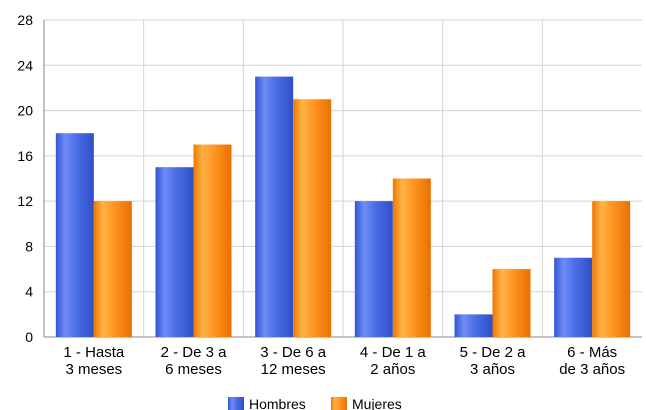  I want to click on y-tick-label: 0, so click(29, 337).